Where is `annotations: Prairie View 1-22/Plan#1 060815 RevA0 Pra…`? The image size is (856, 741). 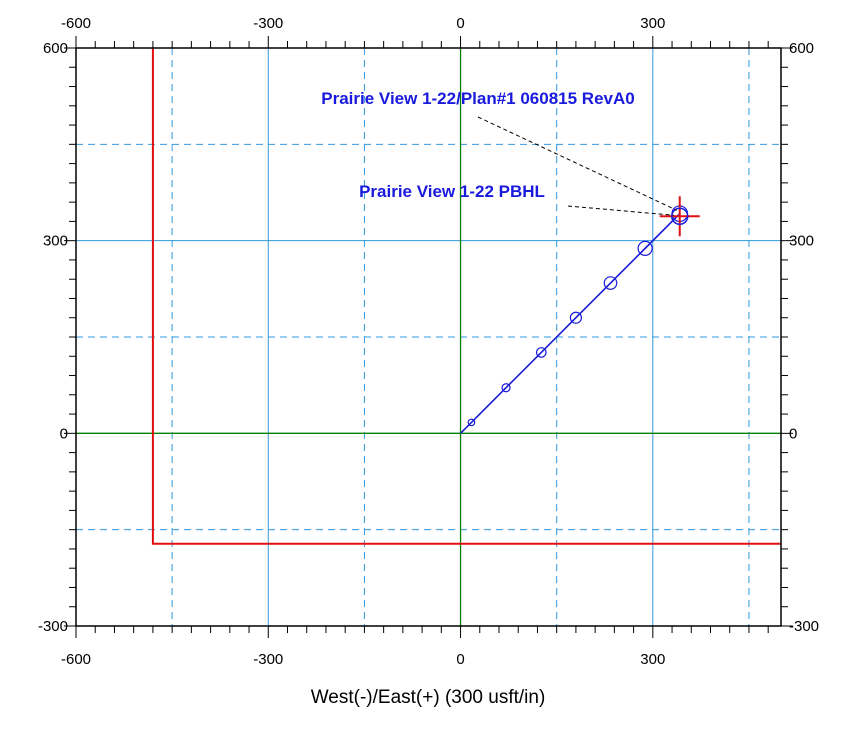 annotations: Prairie View 1-22/Plan#1 060815 RevA0 Pra… is located at coordinates (499, 152).